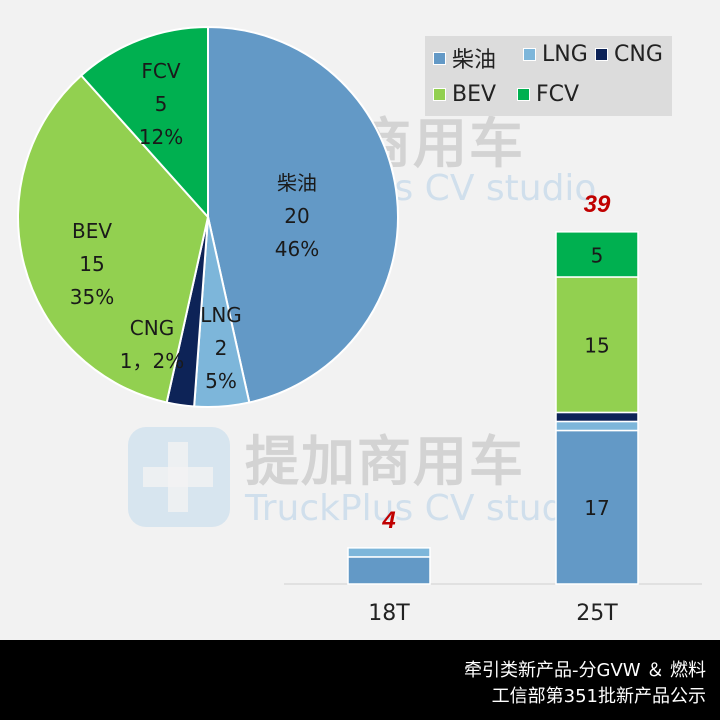 This screenshot has width=720, height=720. What do you see at coordinates (389, 613) in the screenshot?
I see `x-axis-tick-label: 18T` at bounding box center [389, 613].